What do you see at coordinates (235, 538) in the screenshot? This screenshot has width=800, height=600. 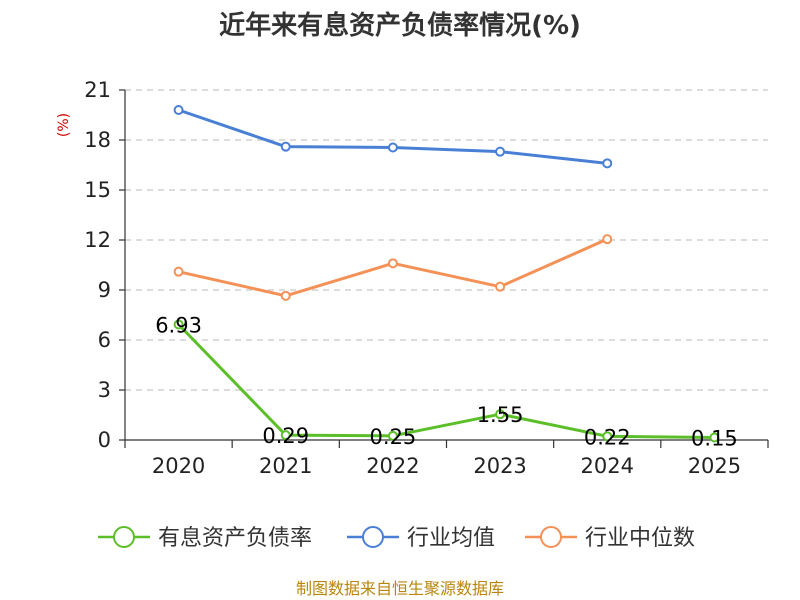 I see `legend-label: 有息资产负债率` at bounding box center [235, 538].